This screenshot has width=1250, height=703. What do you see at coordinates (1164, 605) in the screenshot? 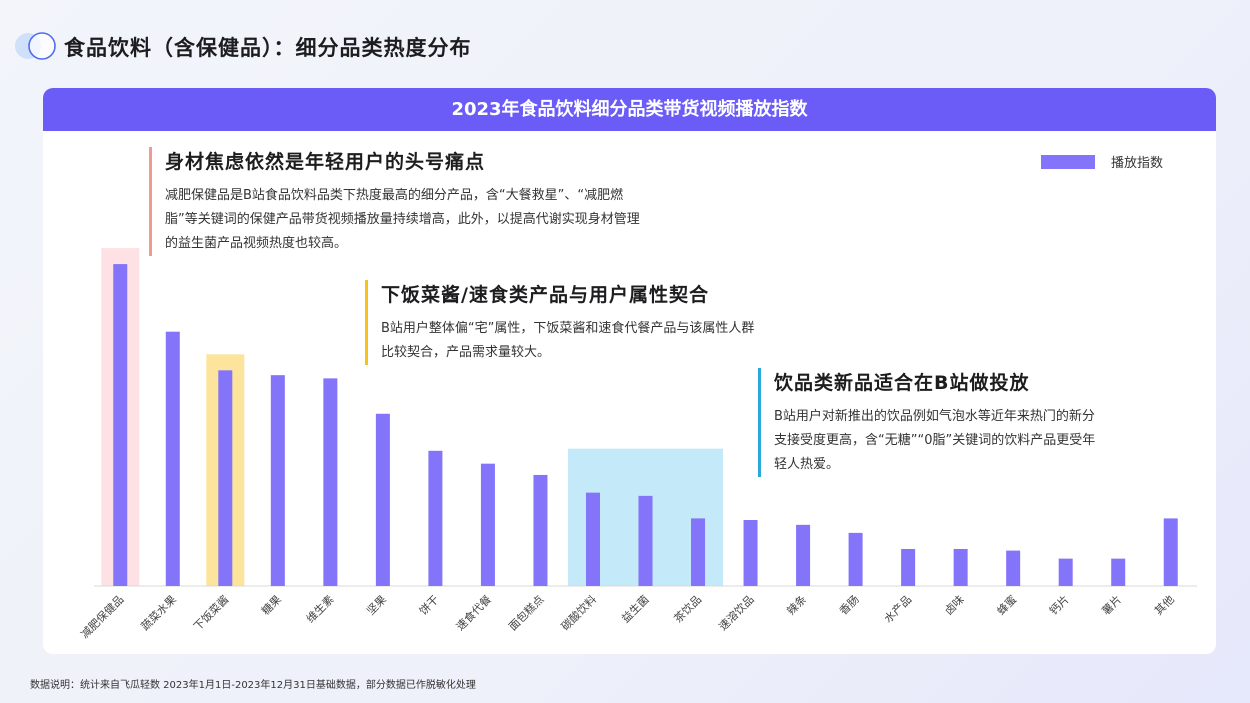
I see `x-tick-label: 其他` at bounding box center [1164, 605].